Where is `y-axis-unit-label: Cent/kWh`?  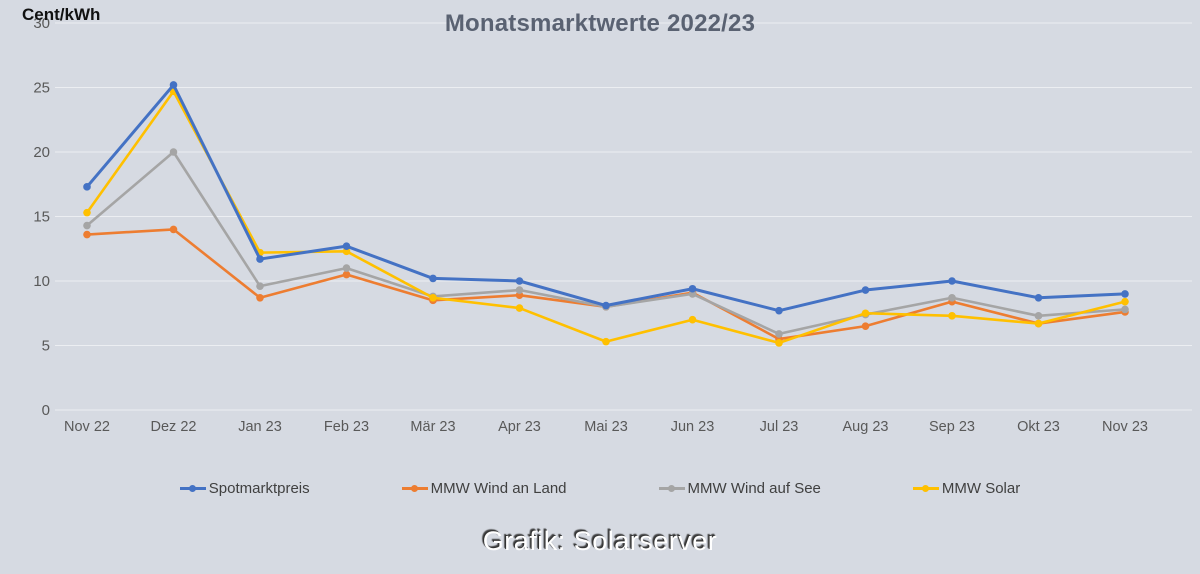
y-axis-unit-label: Cent/kWh is located at coordinates (61, 14).